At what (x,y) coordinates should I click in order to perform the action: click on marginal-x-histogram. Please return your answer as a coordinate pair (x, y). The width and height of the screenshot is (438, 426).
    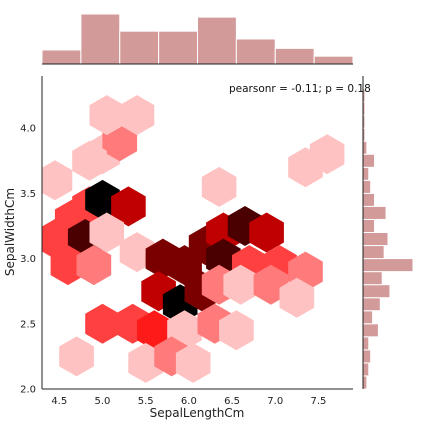
    Looking at the image, I should click on (197, 39).